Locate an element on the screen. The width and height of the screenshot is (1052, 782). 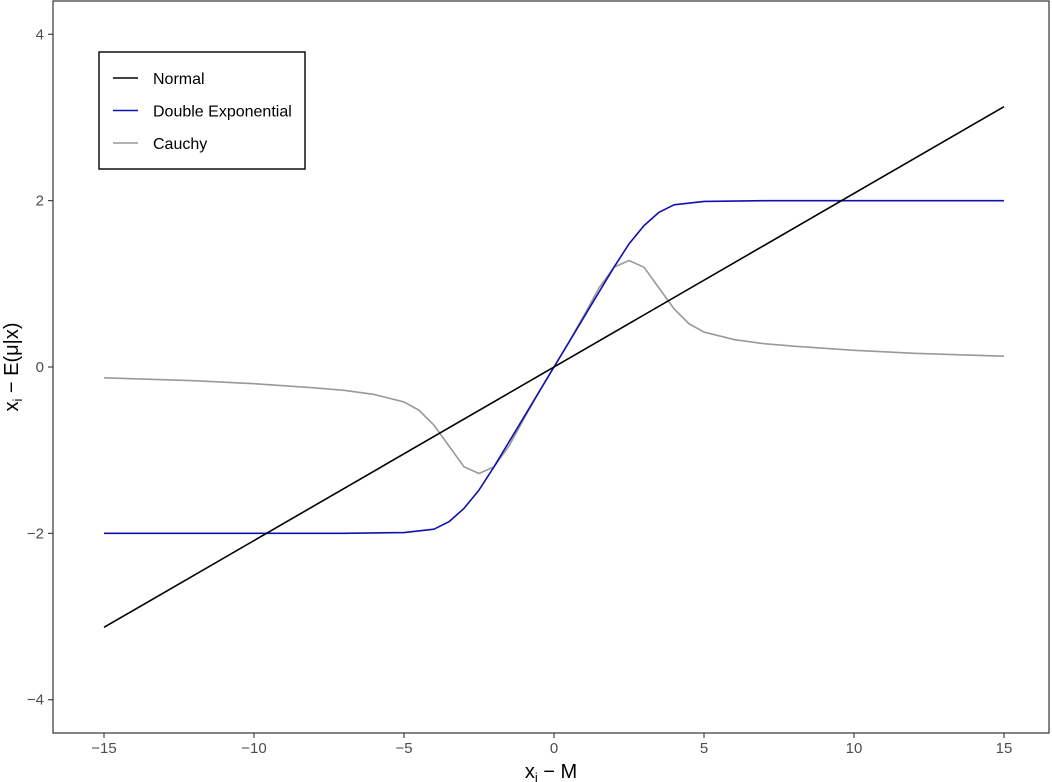
legend-label-double-exponential: Double Exponential is located at coordinates (222, 112).